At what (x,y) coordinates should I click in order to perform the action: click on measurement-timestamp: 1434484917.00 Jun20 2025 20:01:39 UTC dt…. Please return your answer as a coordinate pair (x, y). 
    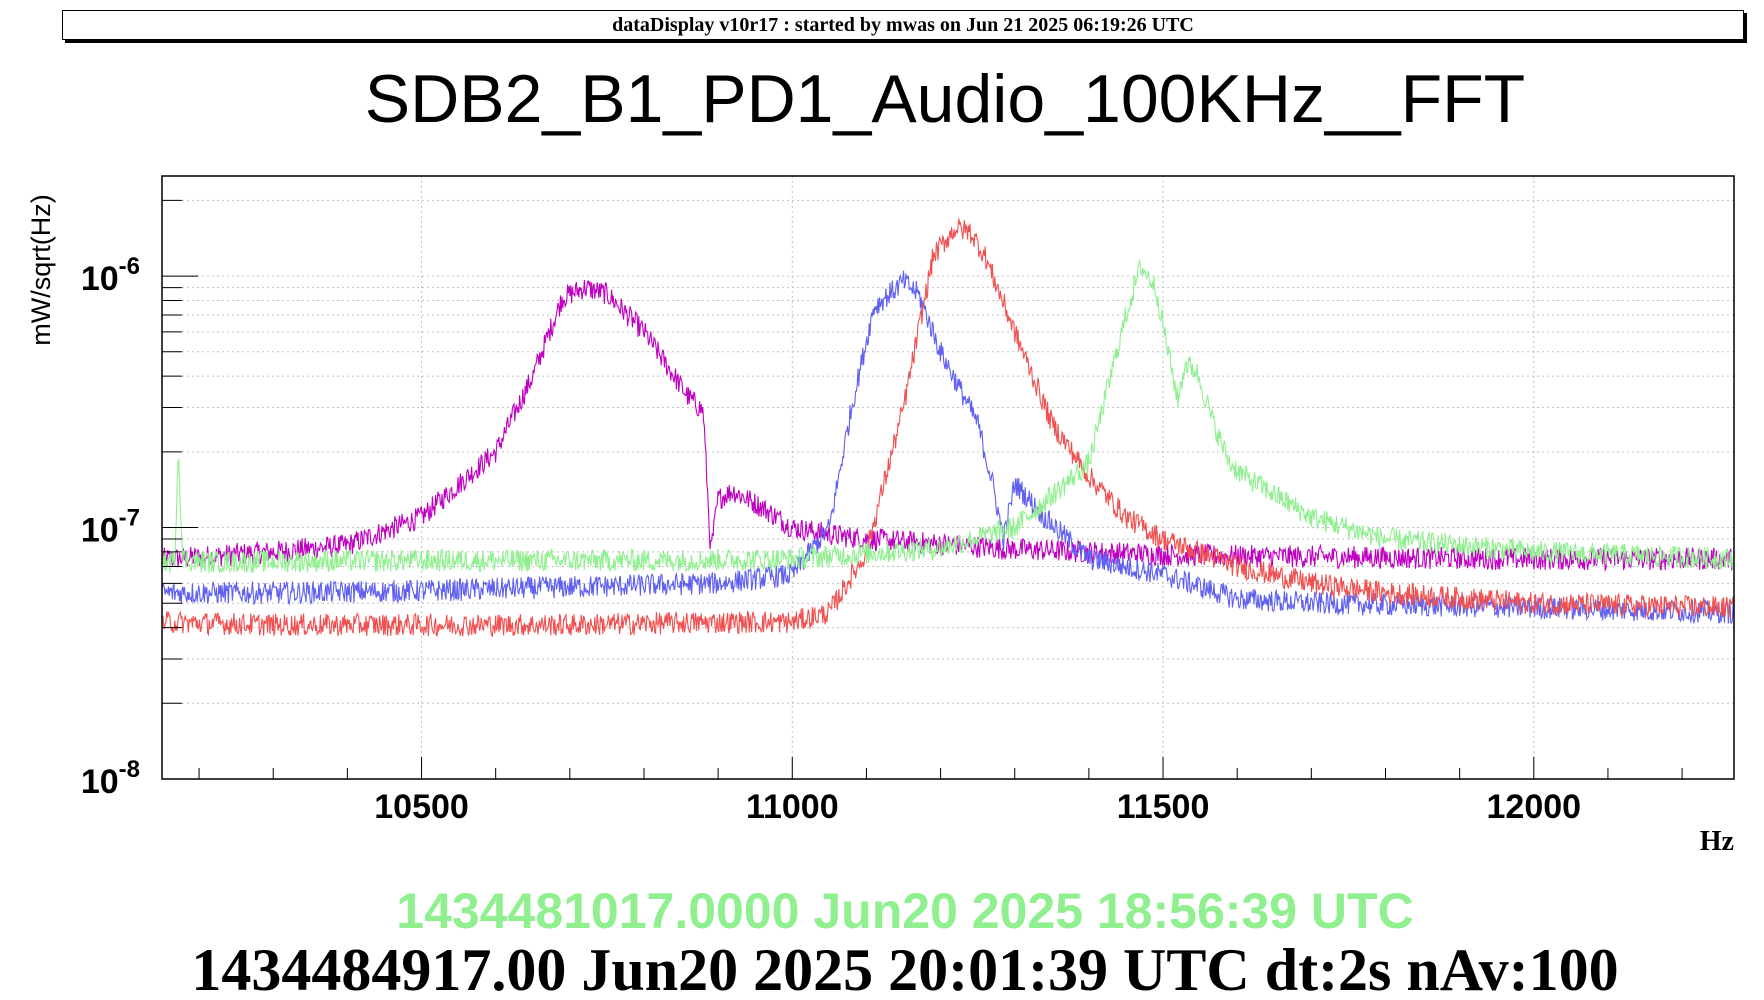
    Looking at the image, I should click on (904, 968).